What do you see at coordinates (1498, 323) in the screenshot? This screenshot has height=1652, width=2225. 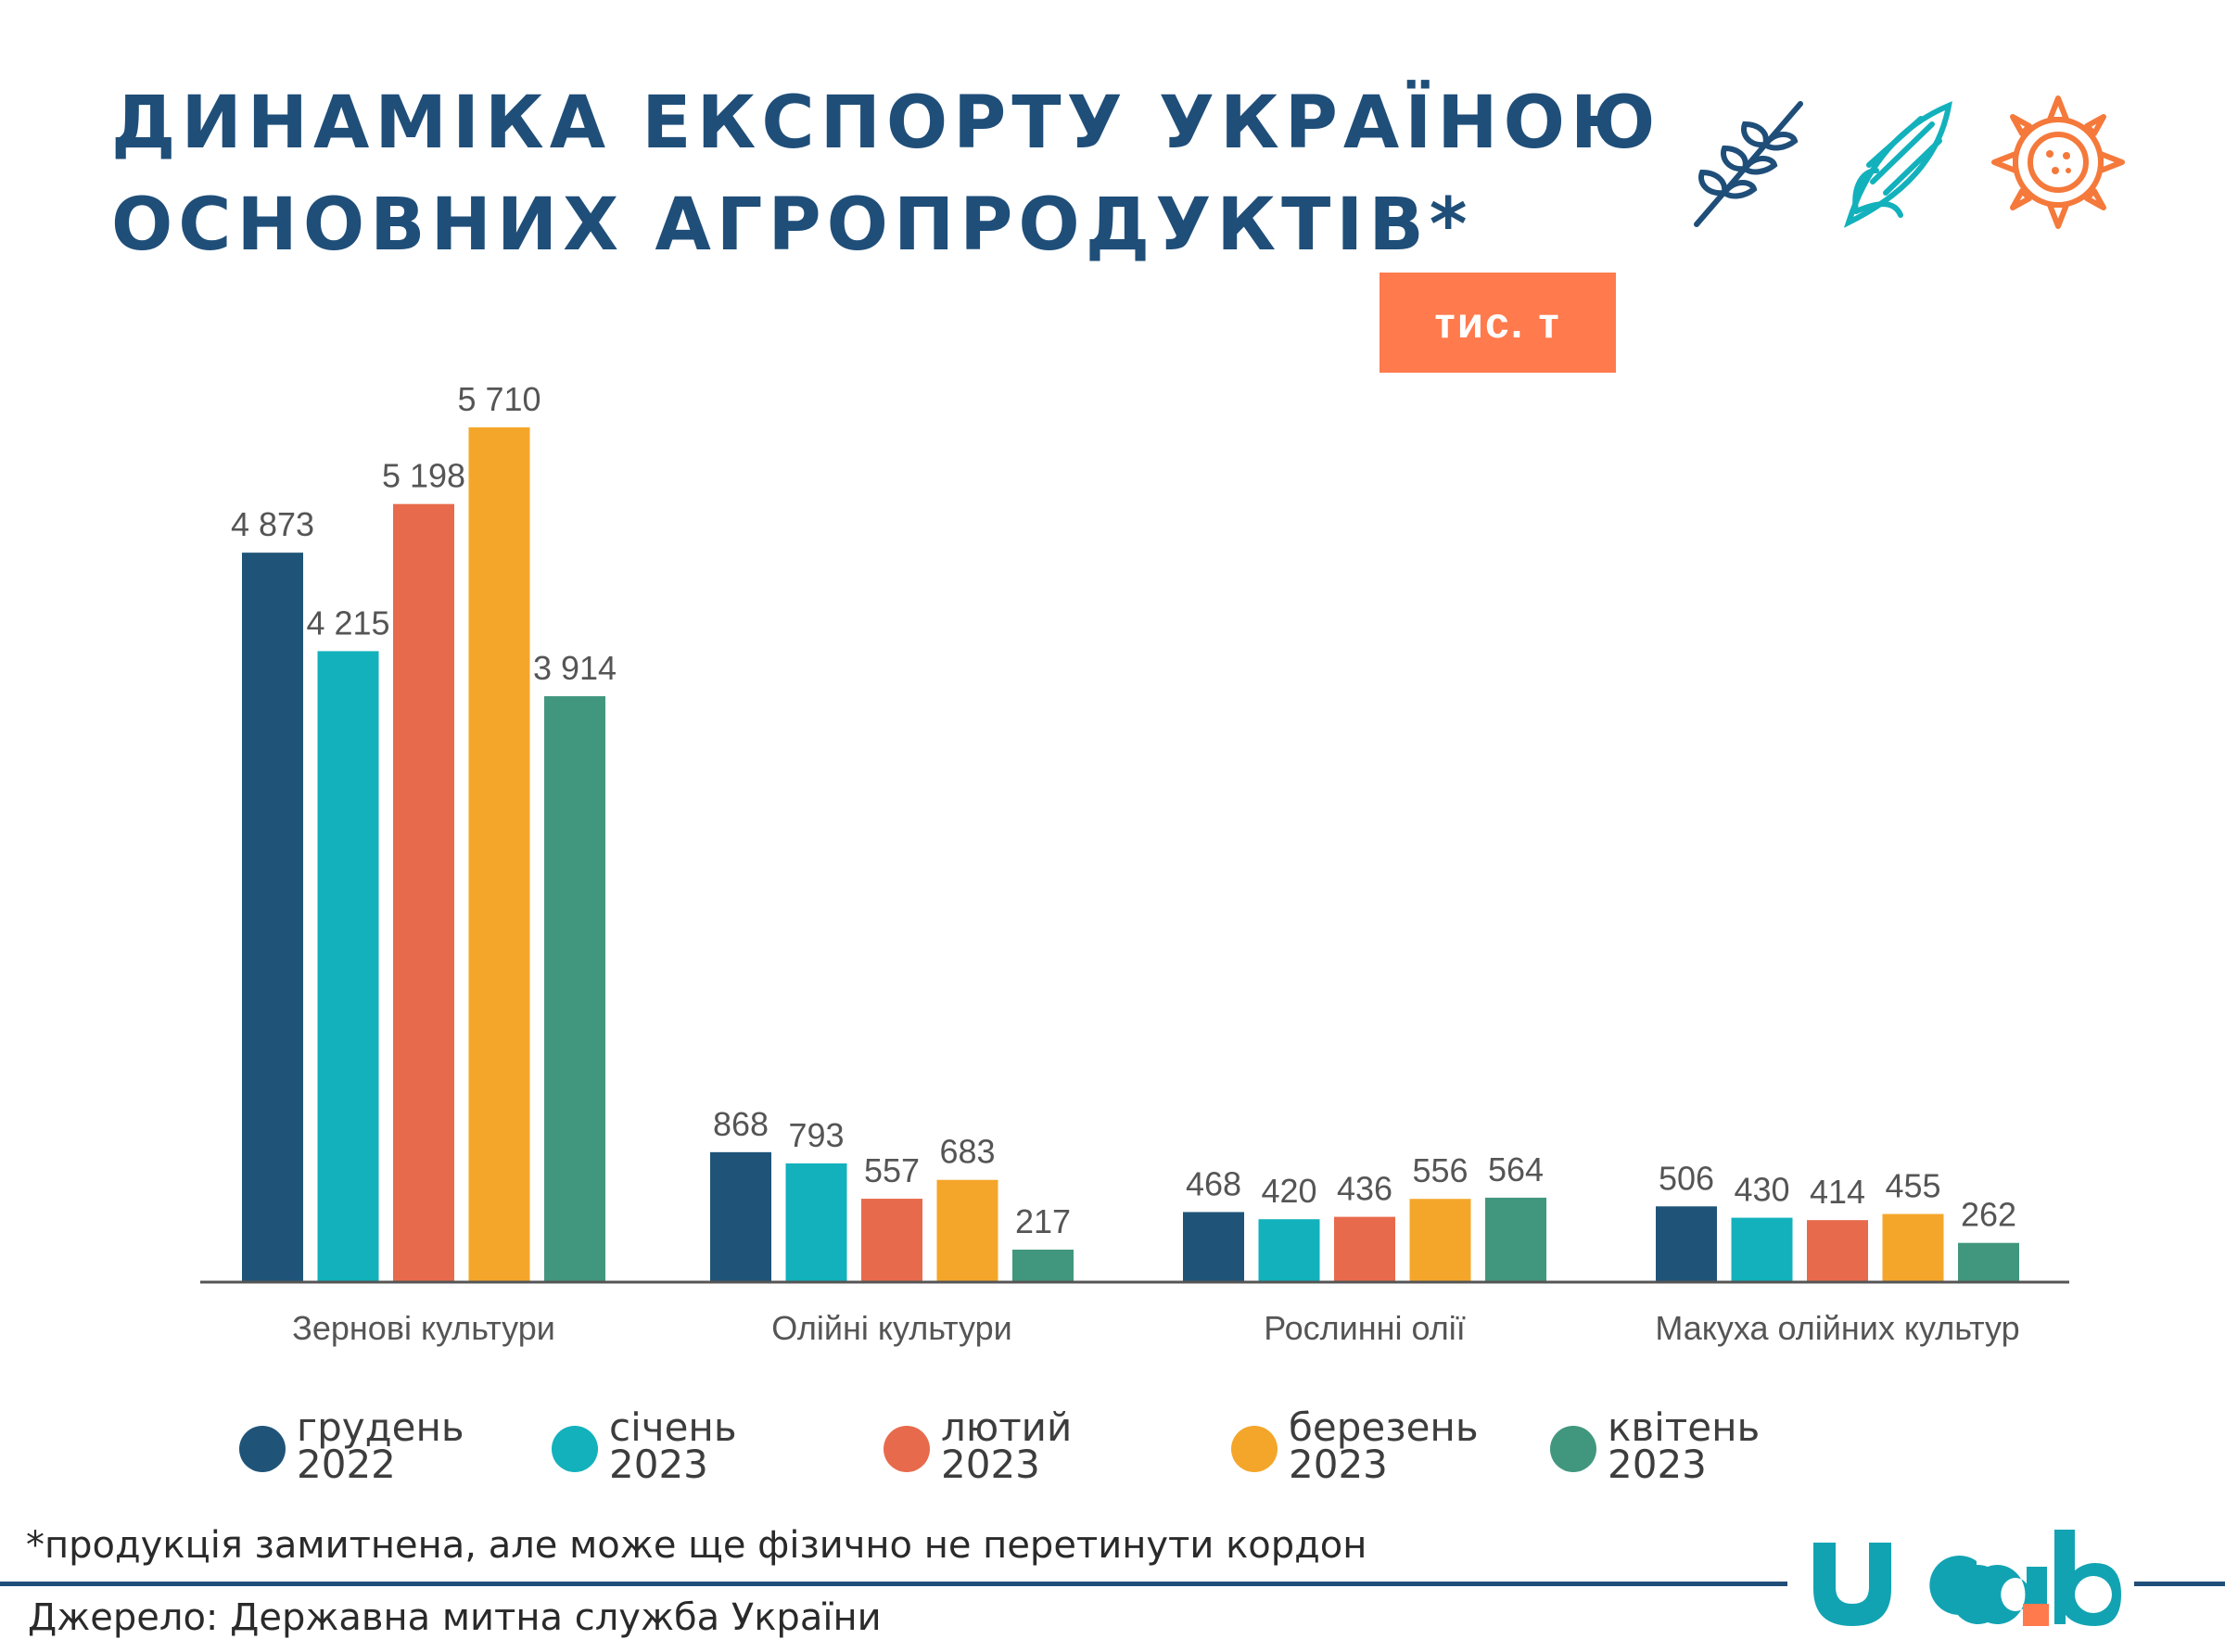 I see `unit-badge: тис. т` at bounding box center [1498, 323].